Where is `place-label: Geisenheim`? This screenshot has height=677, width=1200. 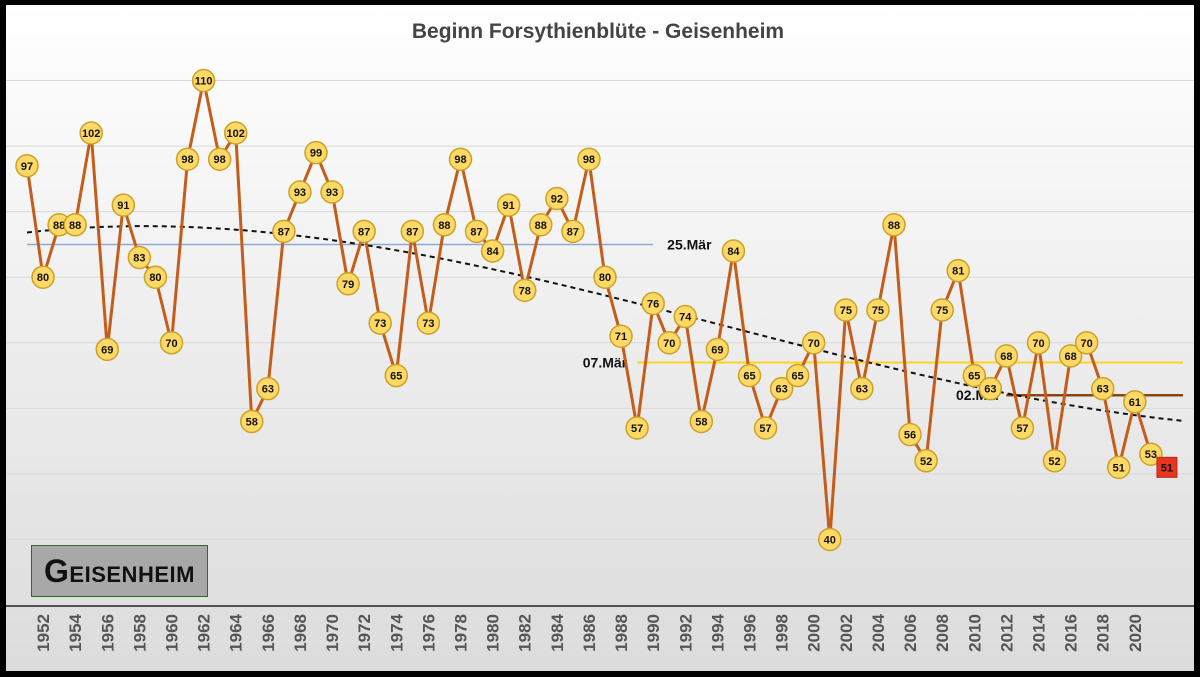 place-label: Geisenheim is located at coordinates (119, 570).